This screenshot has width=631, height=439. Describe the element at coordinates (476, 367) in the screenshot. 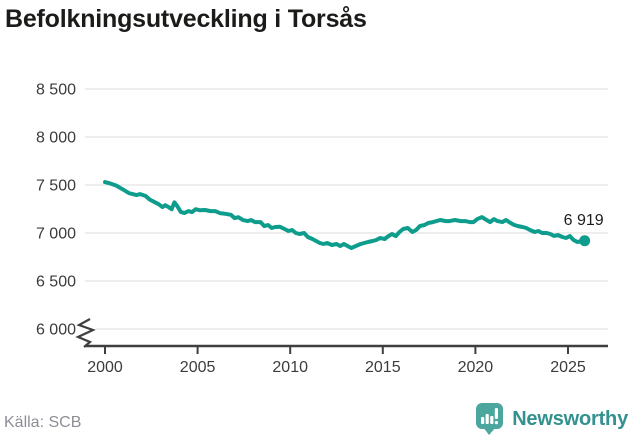

I see `x-axis-tick-label: 2020` at that location.